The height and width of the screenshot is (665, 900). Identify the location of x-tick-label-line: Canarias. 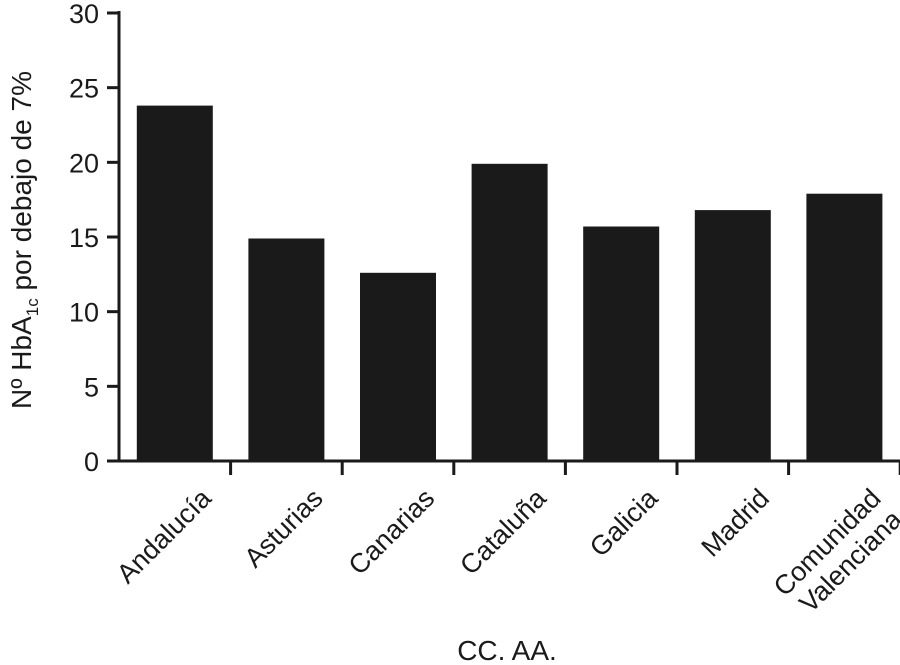
(392, 532).